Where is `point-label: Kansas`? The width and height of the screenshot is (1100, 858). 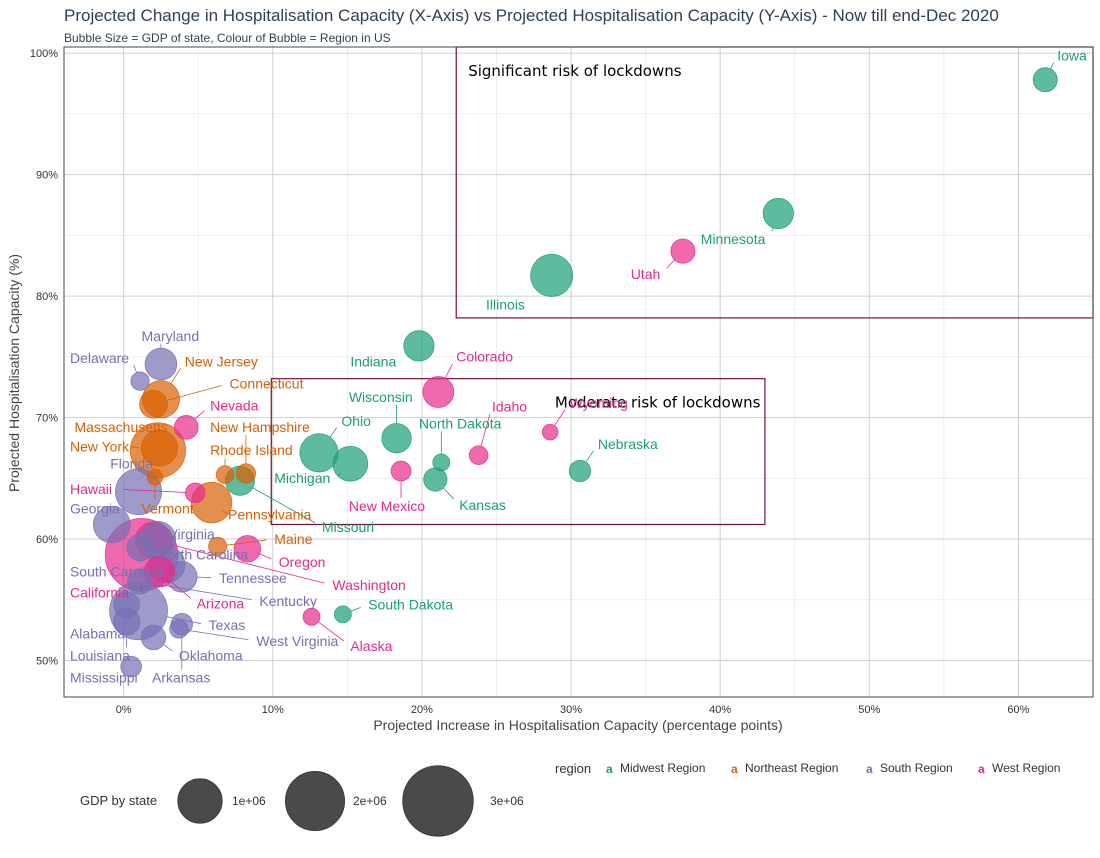
point-label: Kansas is located at coordinates (482, 505).